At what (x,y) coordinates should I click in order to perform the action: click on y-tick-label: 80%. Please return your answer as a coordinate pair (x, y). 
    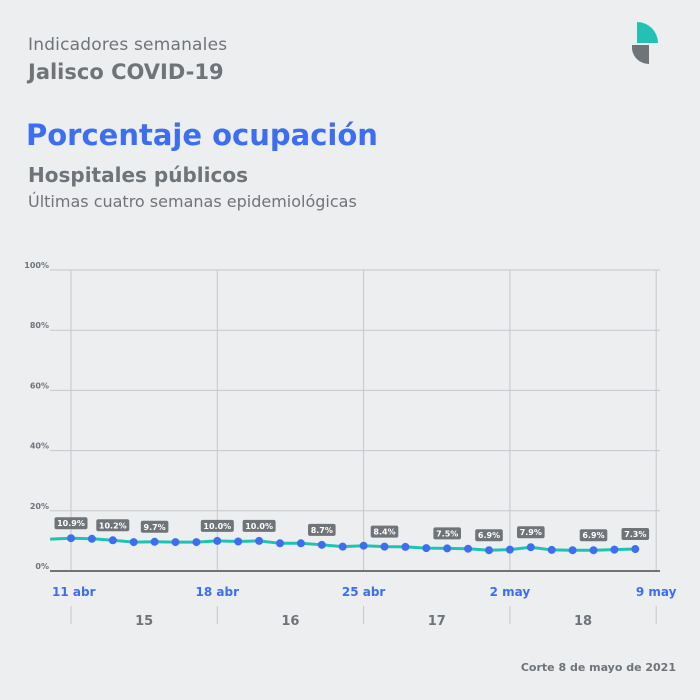
    Looking at the image, I should click on (39, 325).